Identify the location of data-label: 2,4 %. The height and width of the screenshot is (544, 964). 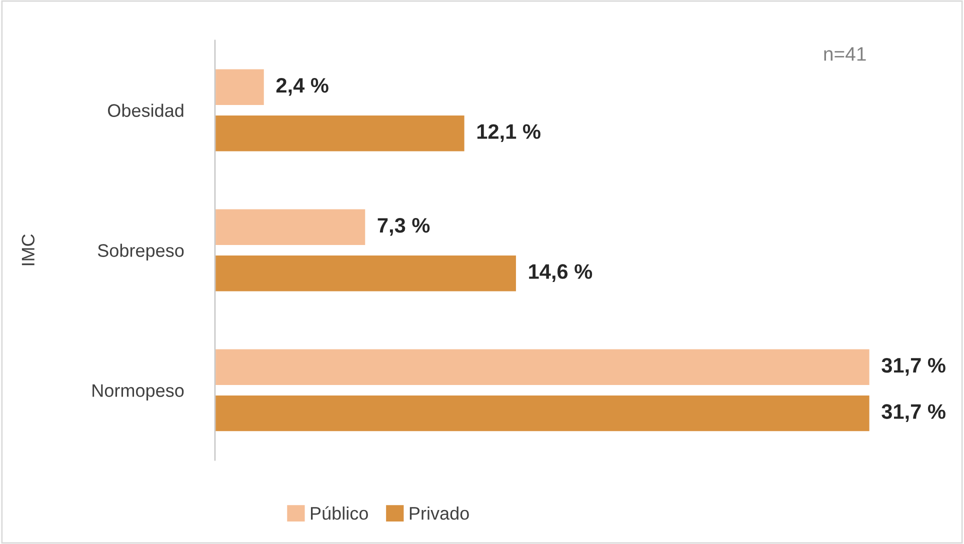
(302, 87).